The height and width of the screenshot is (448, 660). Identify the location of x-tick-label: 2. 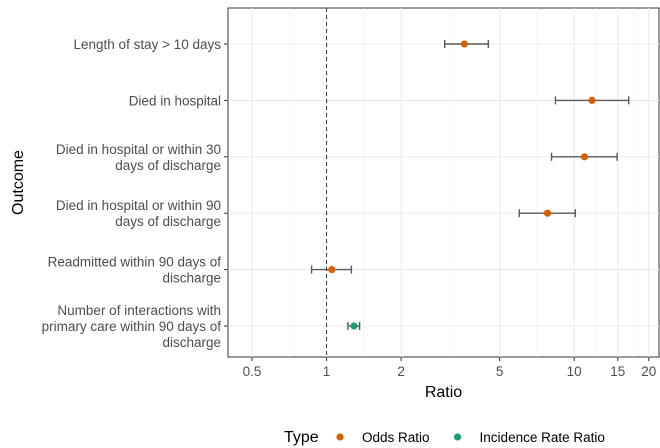
(401, 371).